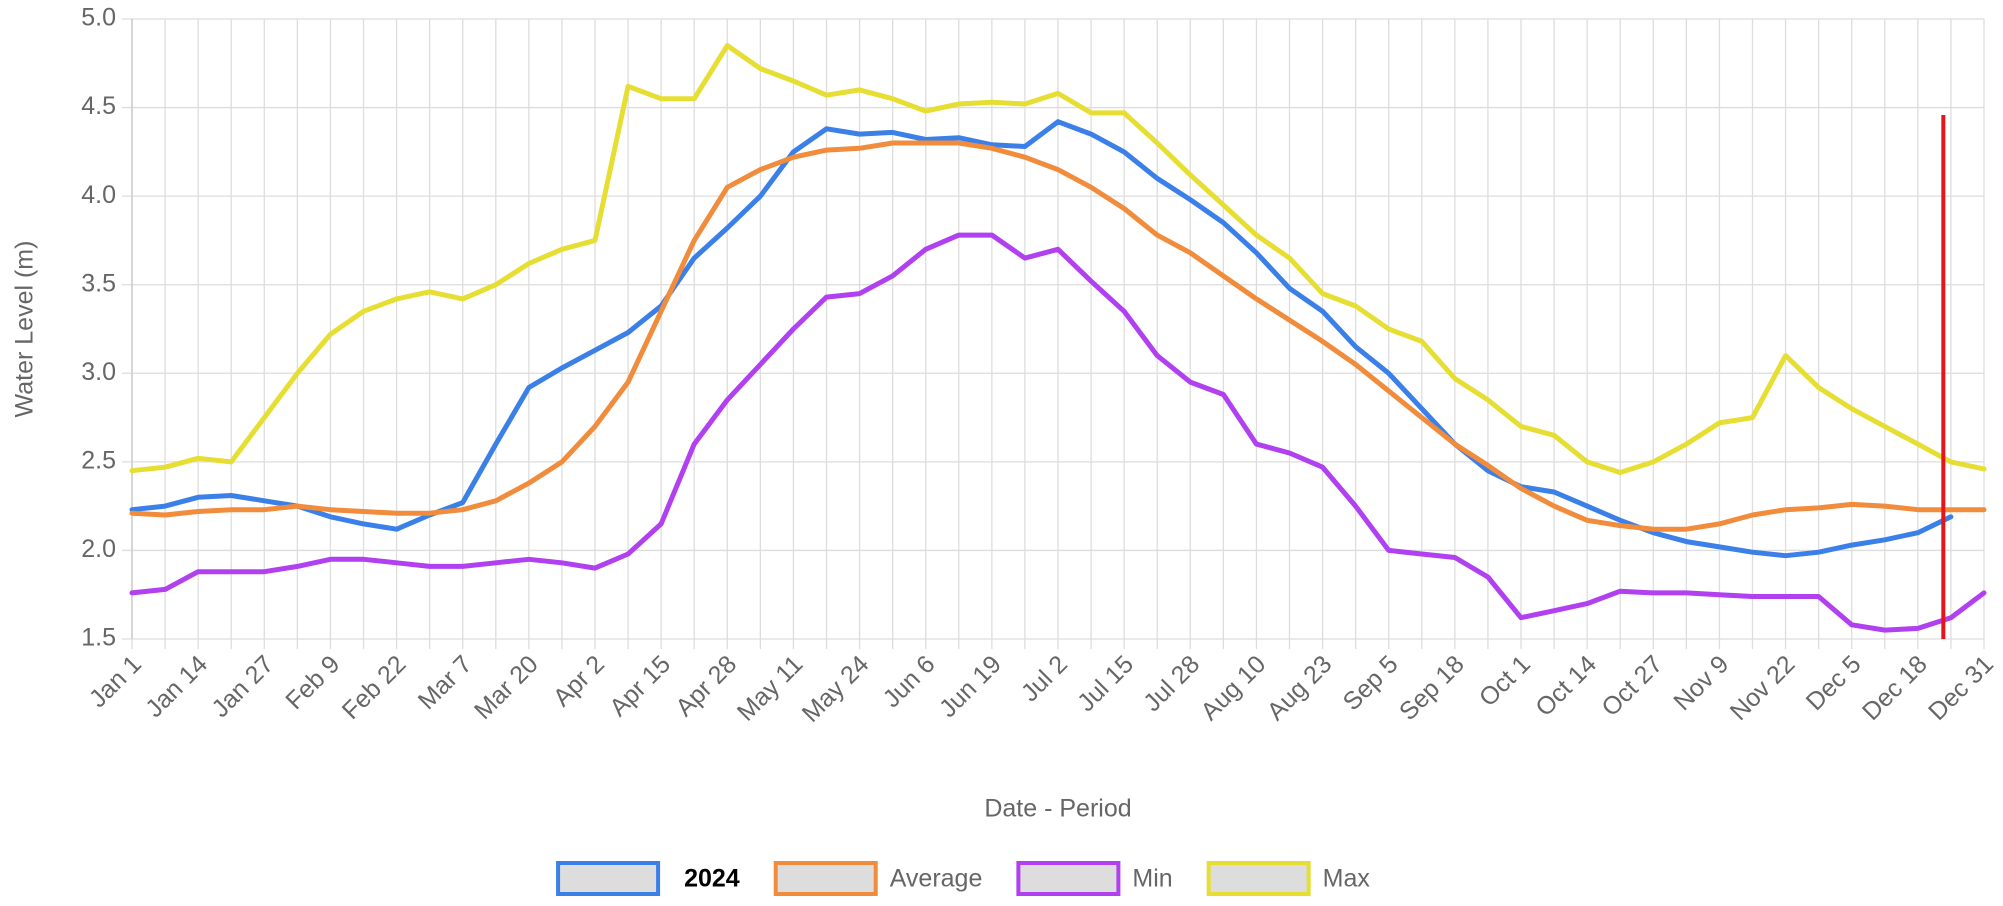 Image resolution: width=2003 pixels, height=906 pixels. What do you see at coordinates (98, 638) in the screenshot?
I see `y-tick-label: 1.5` at bounding box center [98, 638].